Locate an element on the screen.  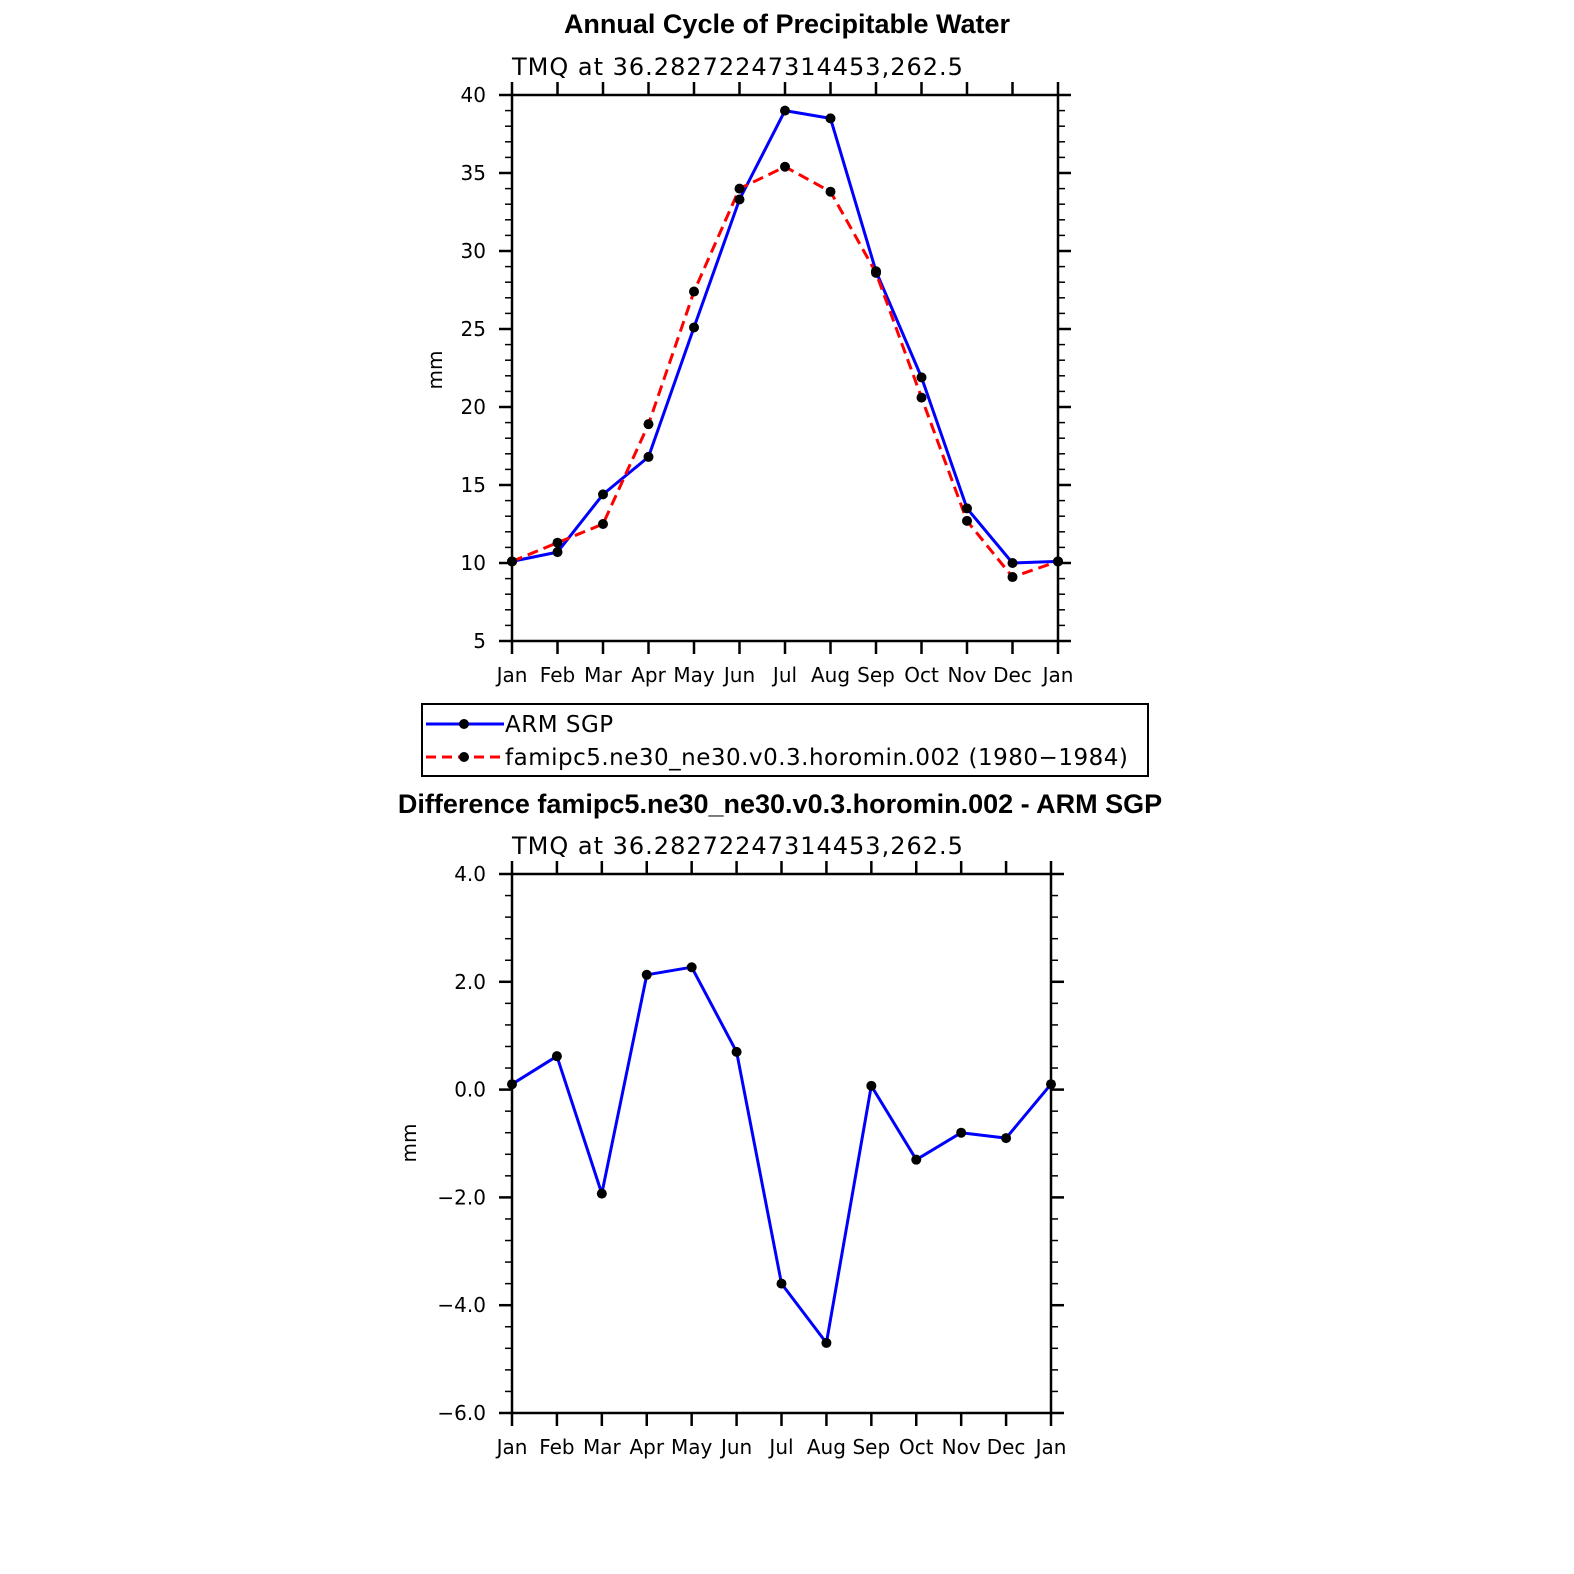
chart-title: Annual Cycle of Precipitable Water is located at coordinates (787, 24).